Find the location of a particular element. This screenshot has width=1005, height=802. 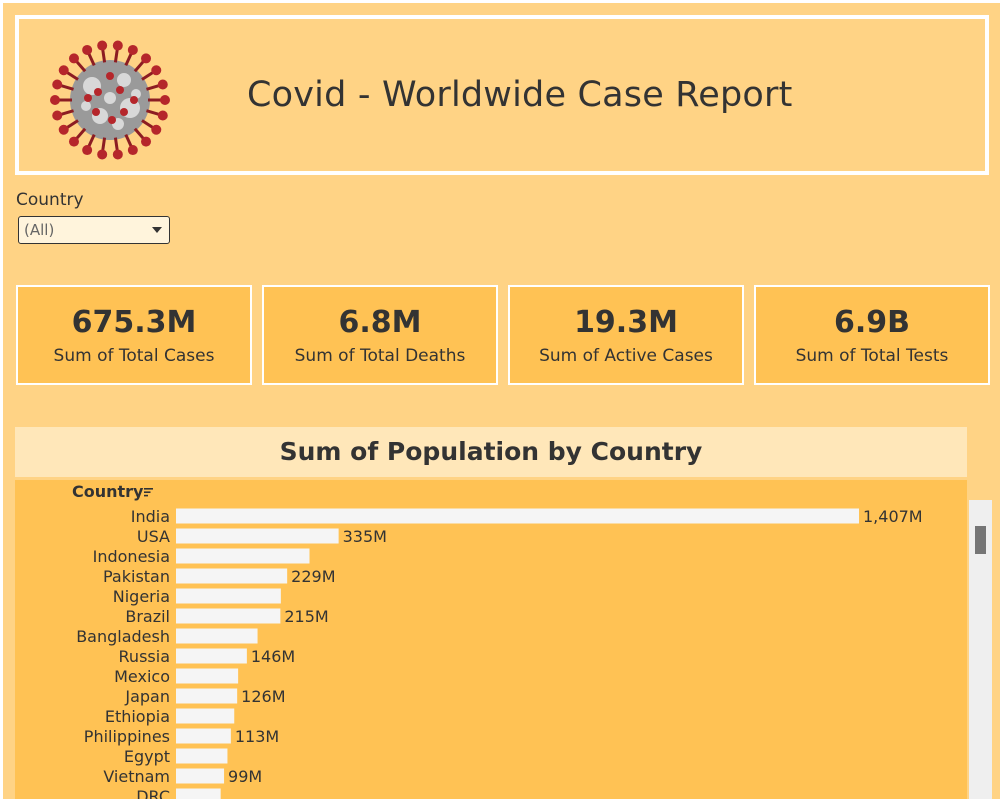

bar-category-label: USA is located at coordinates (153, 536).